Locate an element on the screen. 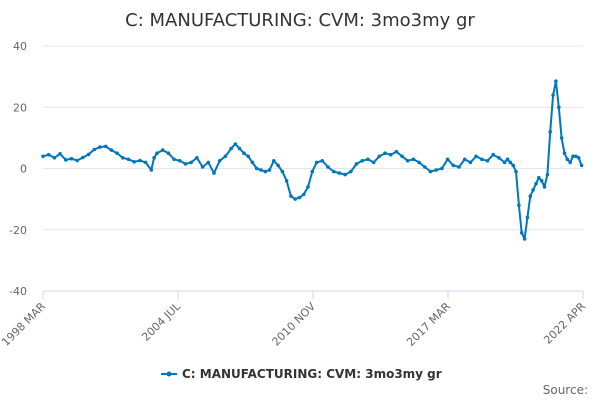 The height and width of the screenshot is (400, 600). x-tick-label: 2010 NOV is located at coordinates (294, 324).